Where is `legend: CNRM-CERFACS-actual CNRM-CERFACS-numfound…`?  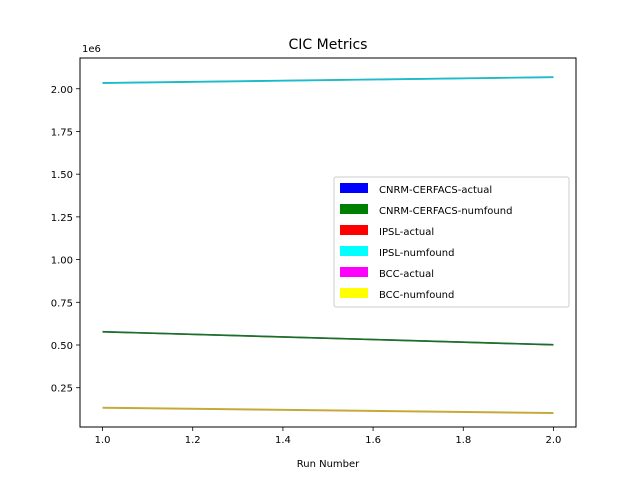
legend: CNRM-CERFACS-actual CNRM-CERFACS-numfound… is located at coordinates (451, 242).